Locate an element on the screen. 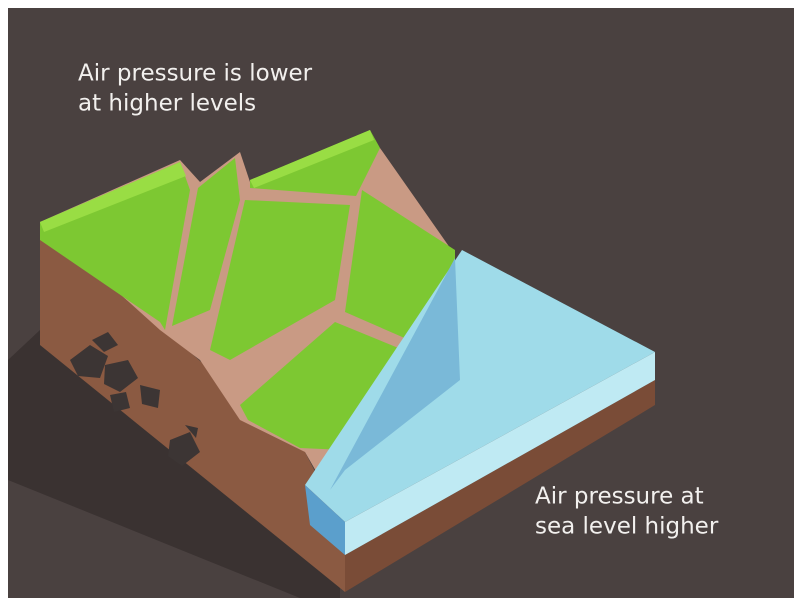 This screenshot has height=606, width=800. water-shade is located at coordinates (395, 374).